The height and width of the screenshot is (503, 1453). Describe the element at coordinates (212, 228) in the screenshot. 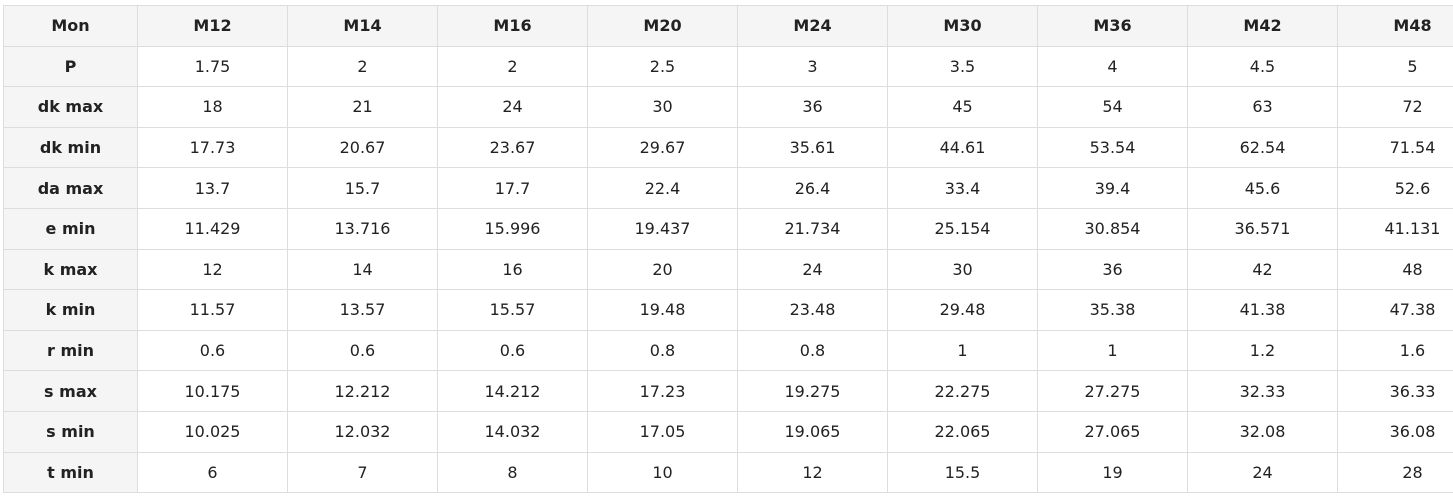

I see `table-cell: 11.429` at that location.